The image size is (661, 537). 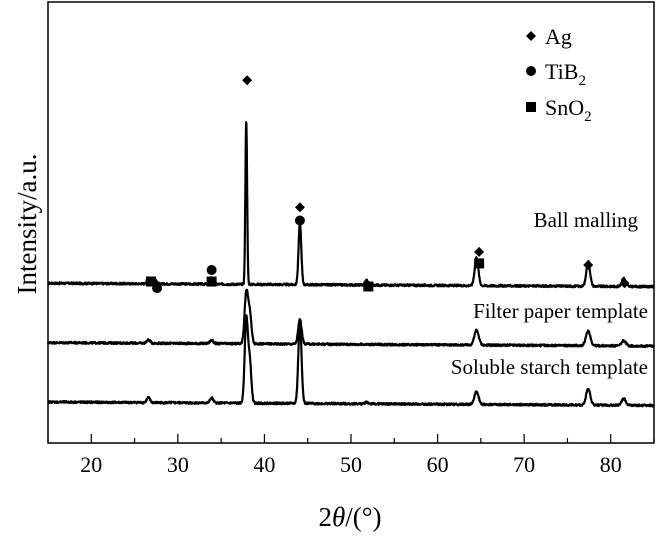 I want to click on series-label: Filter paper template, so click(x=560, y=311).